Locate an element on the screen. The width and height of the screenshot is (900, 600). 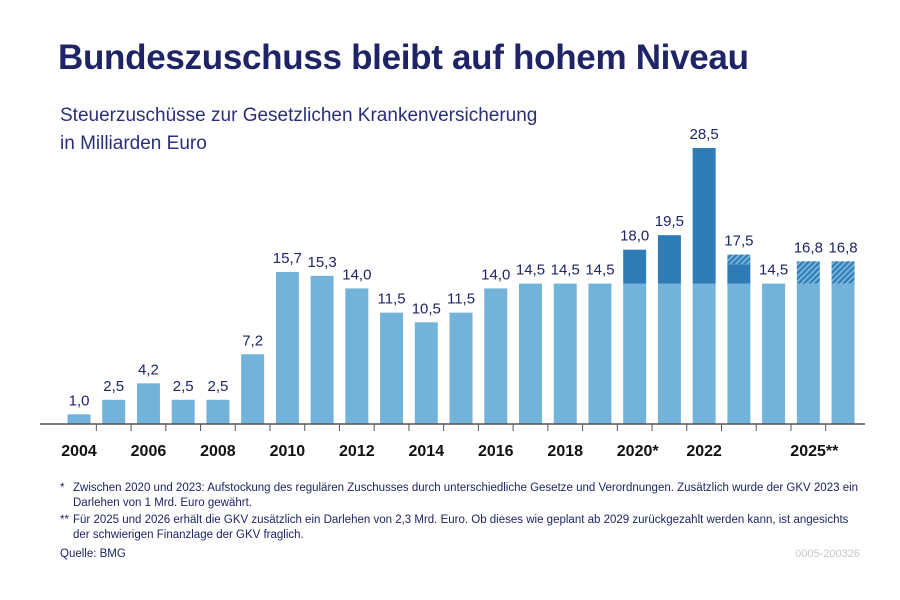
data-label-2022: 28,5 is located at coordinates (704, 134).